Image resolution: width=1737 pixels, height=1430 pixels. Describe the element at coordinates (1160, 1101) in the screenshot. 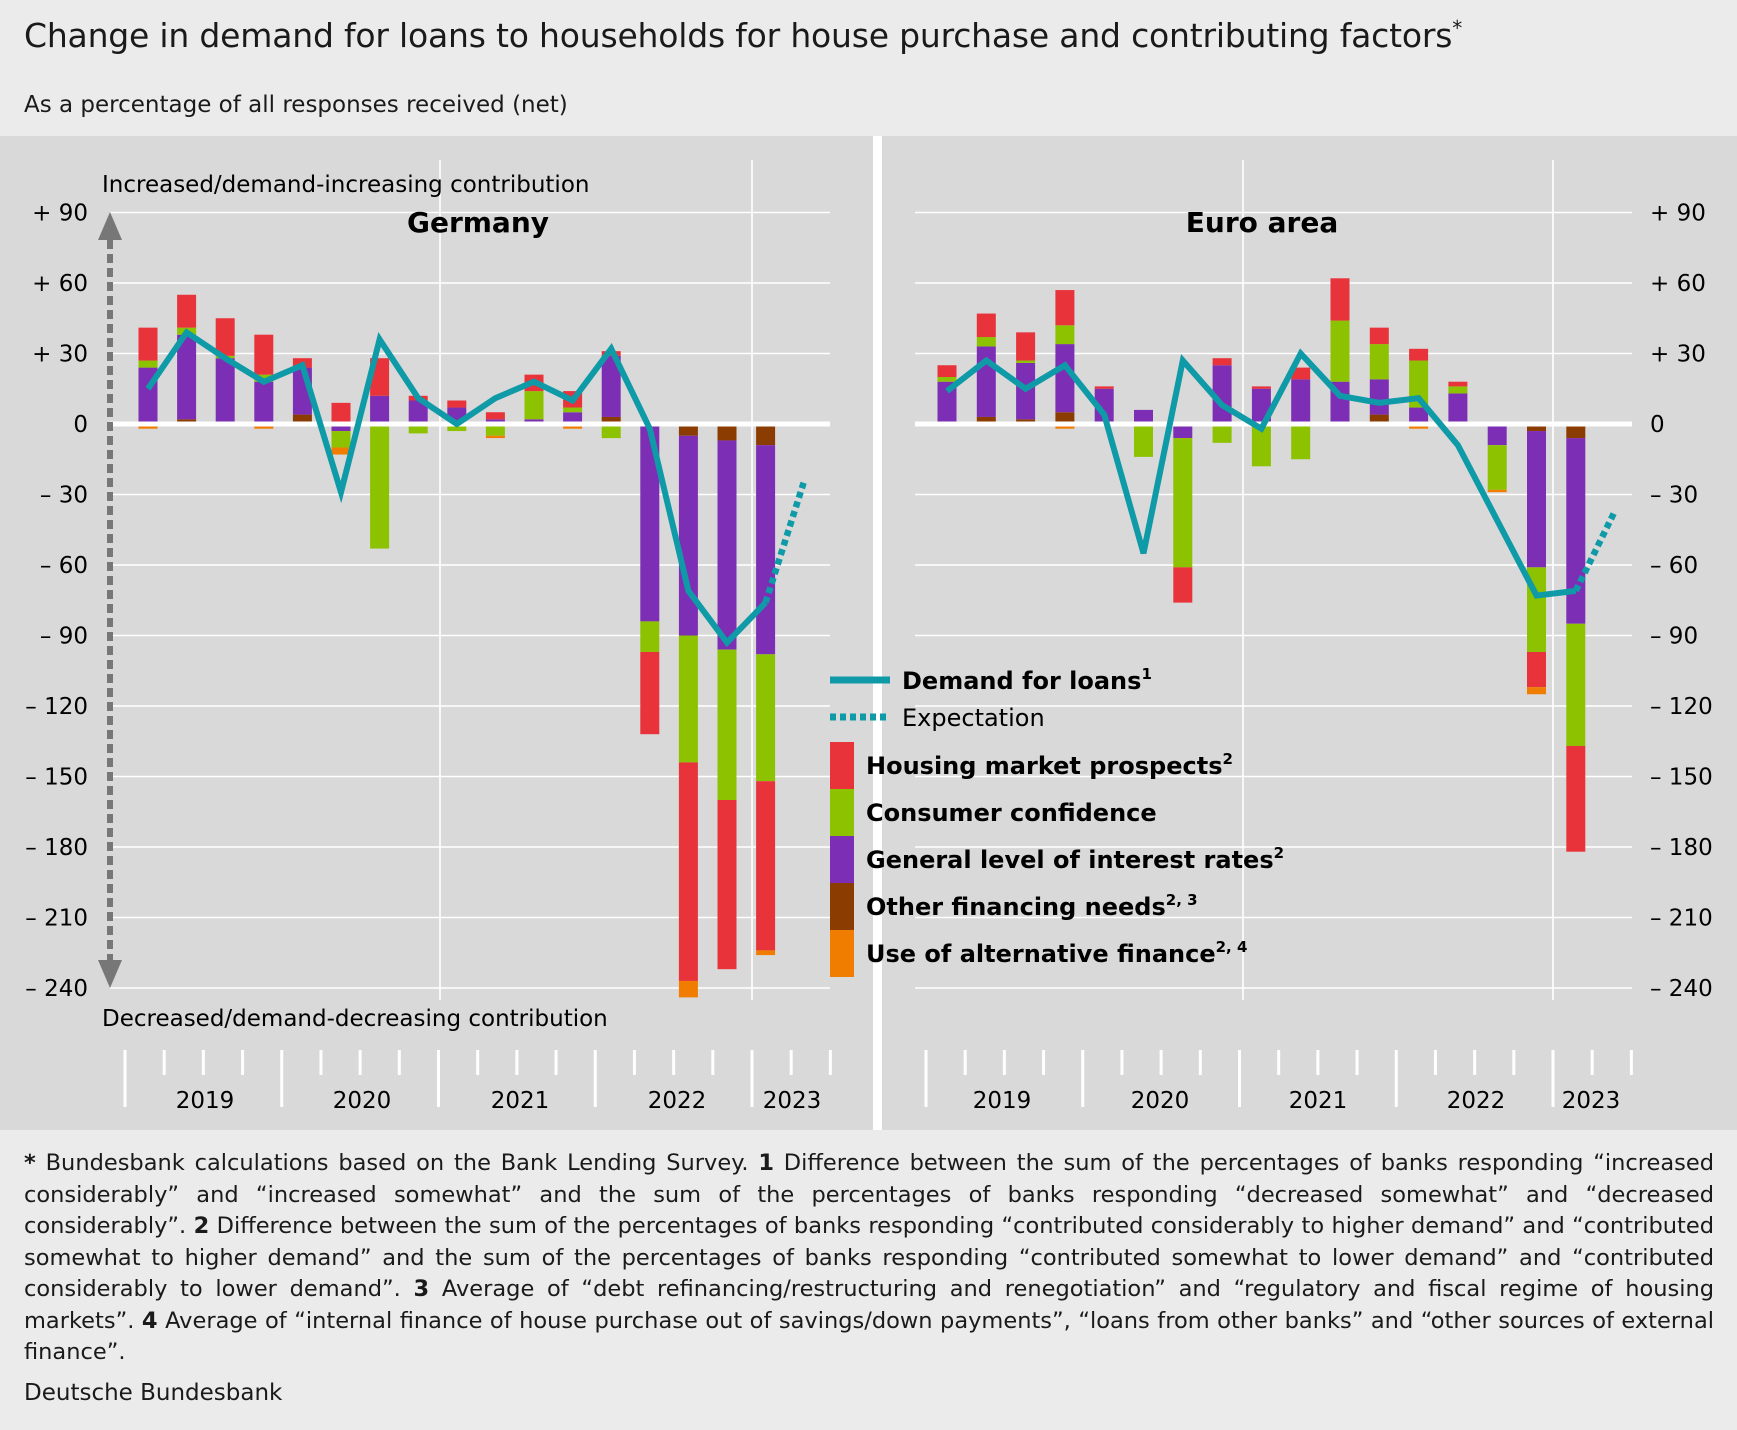

I see `year-label-euro-area: 2020` at that location.